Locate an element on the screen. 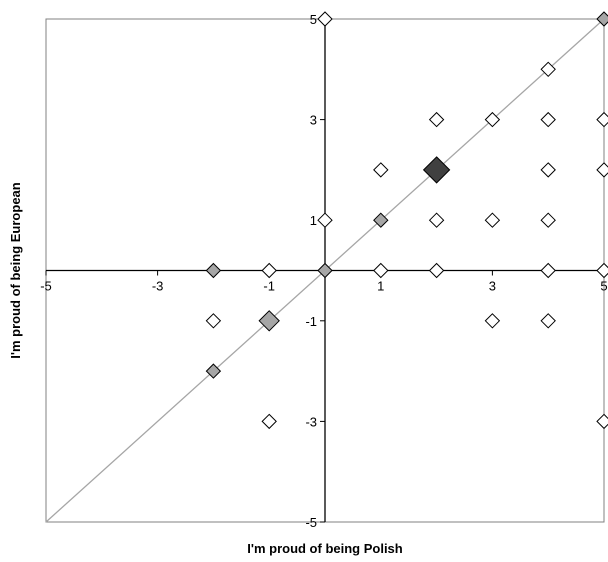  y-tick-label: -3 is located at coordinates (311, 421).